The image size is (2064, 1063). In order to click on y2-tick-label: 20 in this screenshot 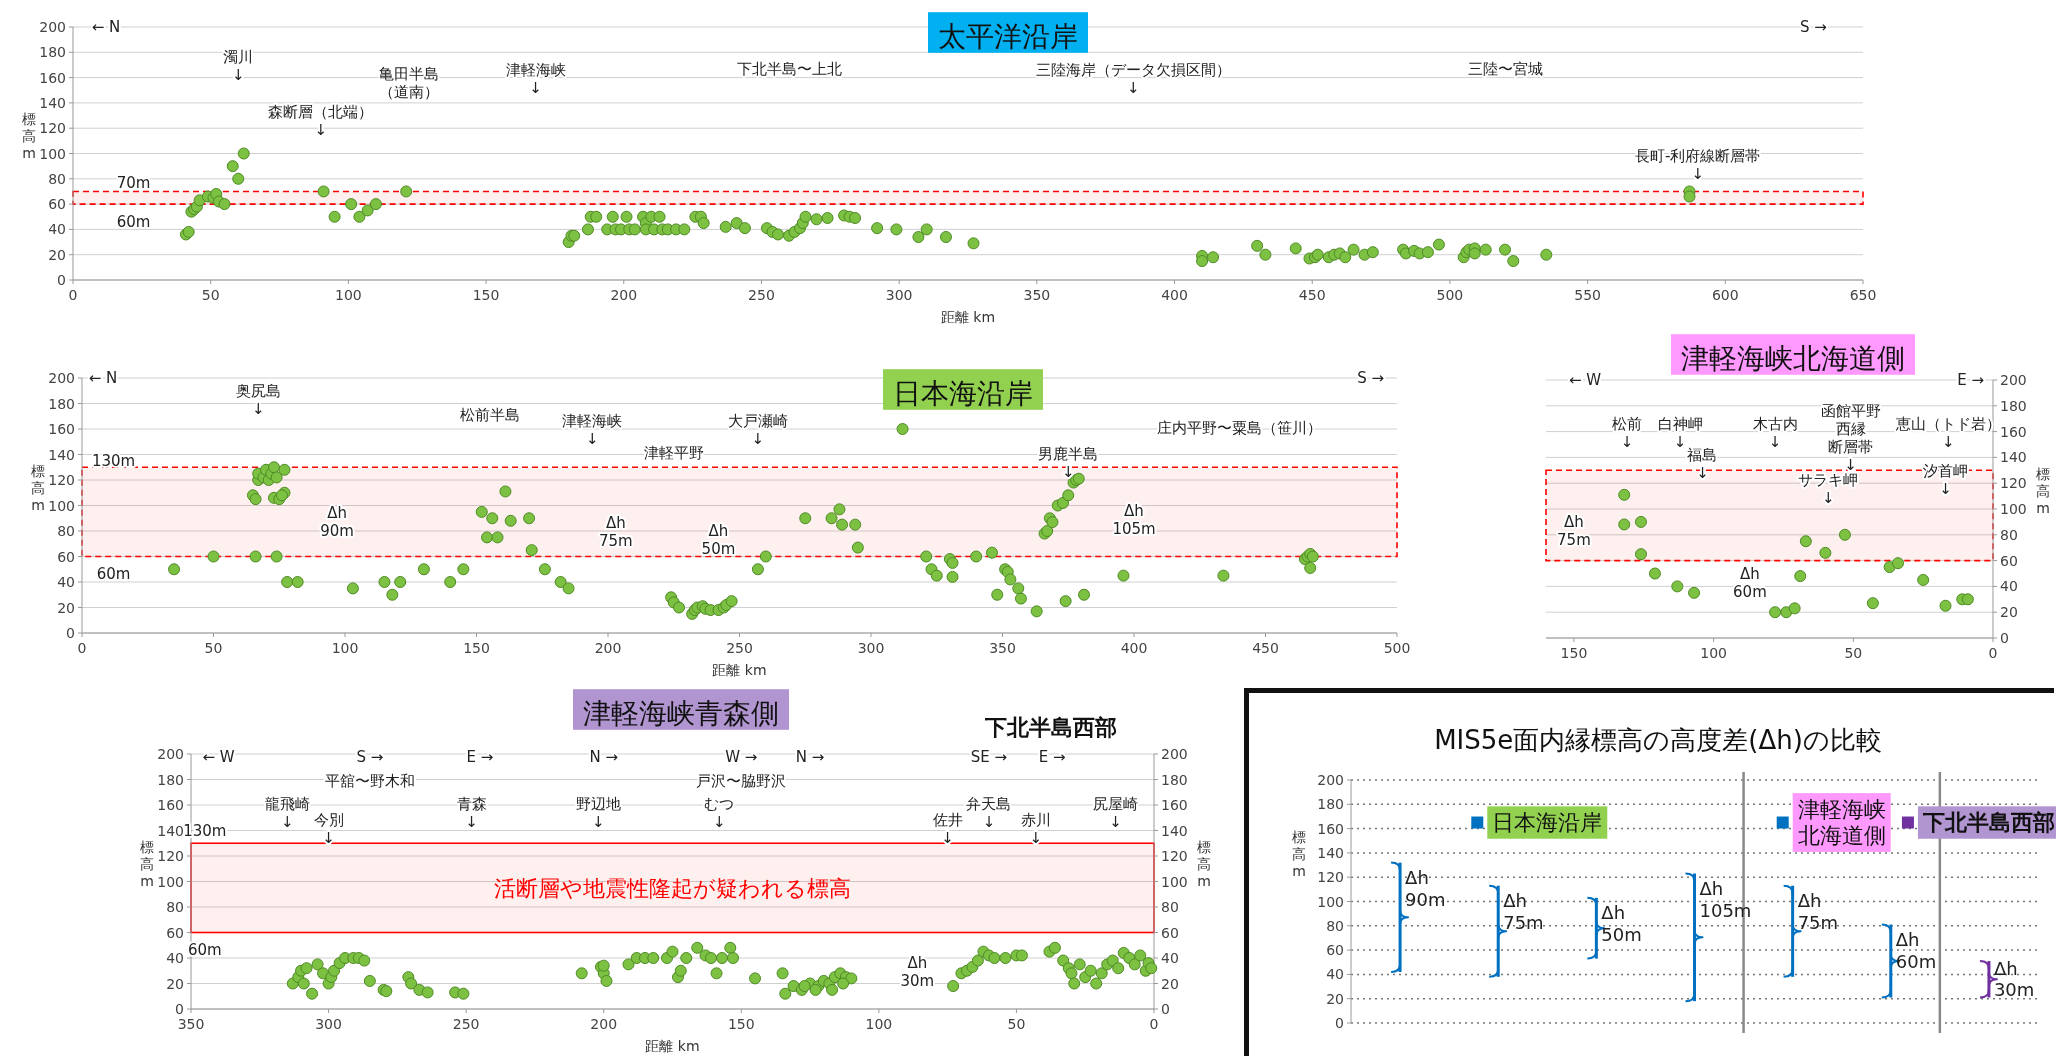, I will do `click(1170, 983)`.